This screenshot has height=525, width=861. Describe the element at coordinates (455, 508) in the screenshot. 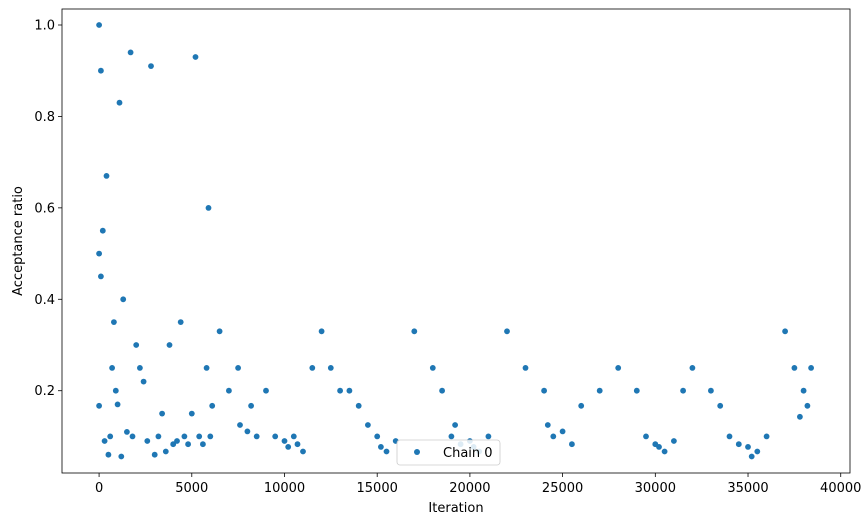

I see `x-axis-label: Iteration` at that location.